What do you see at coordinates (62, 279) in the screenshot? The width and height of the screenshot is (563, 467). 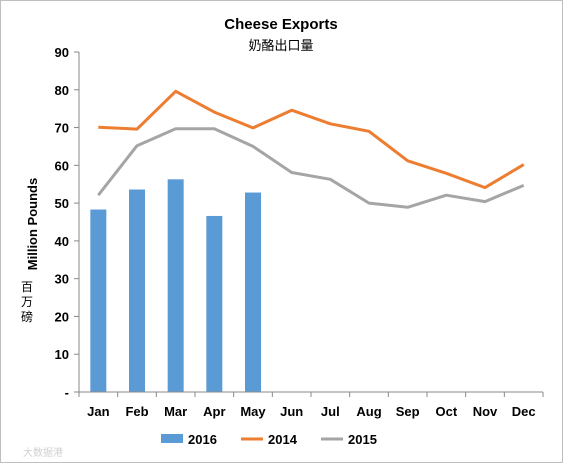 I see `y-tick-label: 30` at bounding box center [62, 279].